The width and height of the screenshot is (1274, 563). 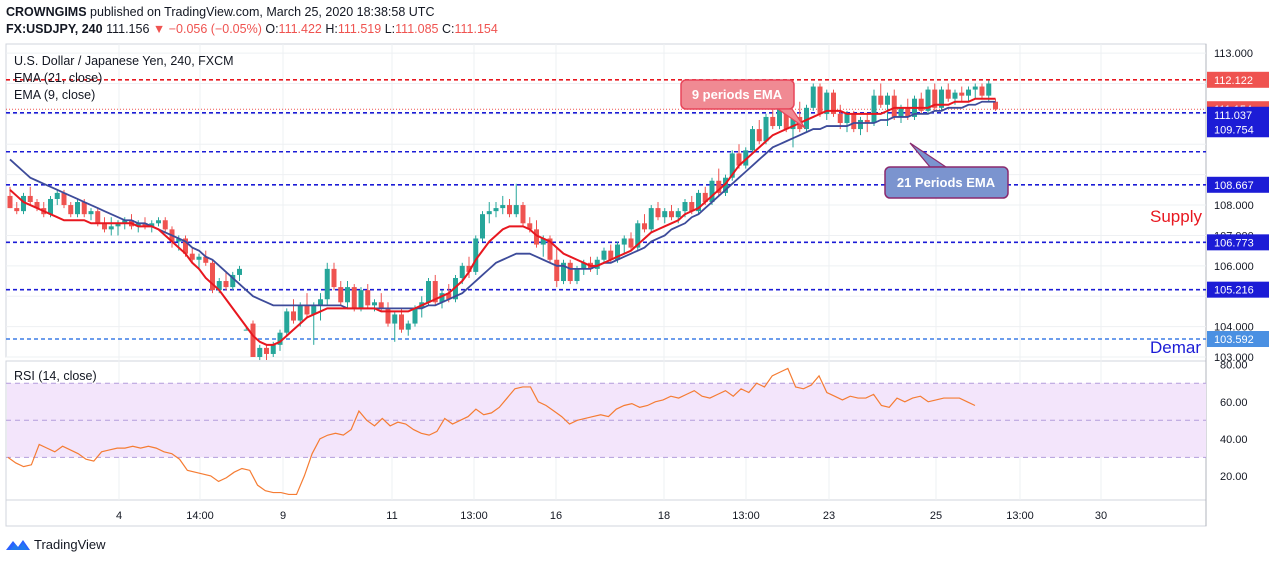 I want to click on low-value: 111.085, so click(x=417, y=29).